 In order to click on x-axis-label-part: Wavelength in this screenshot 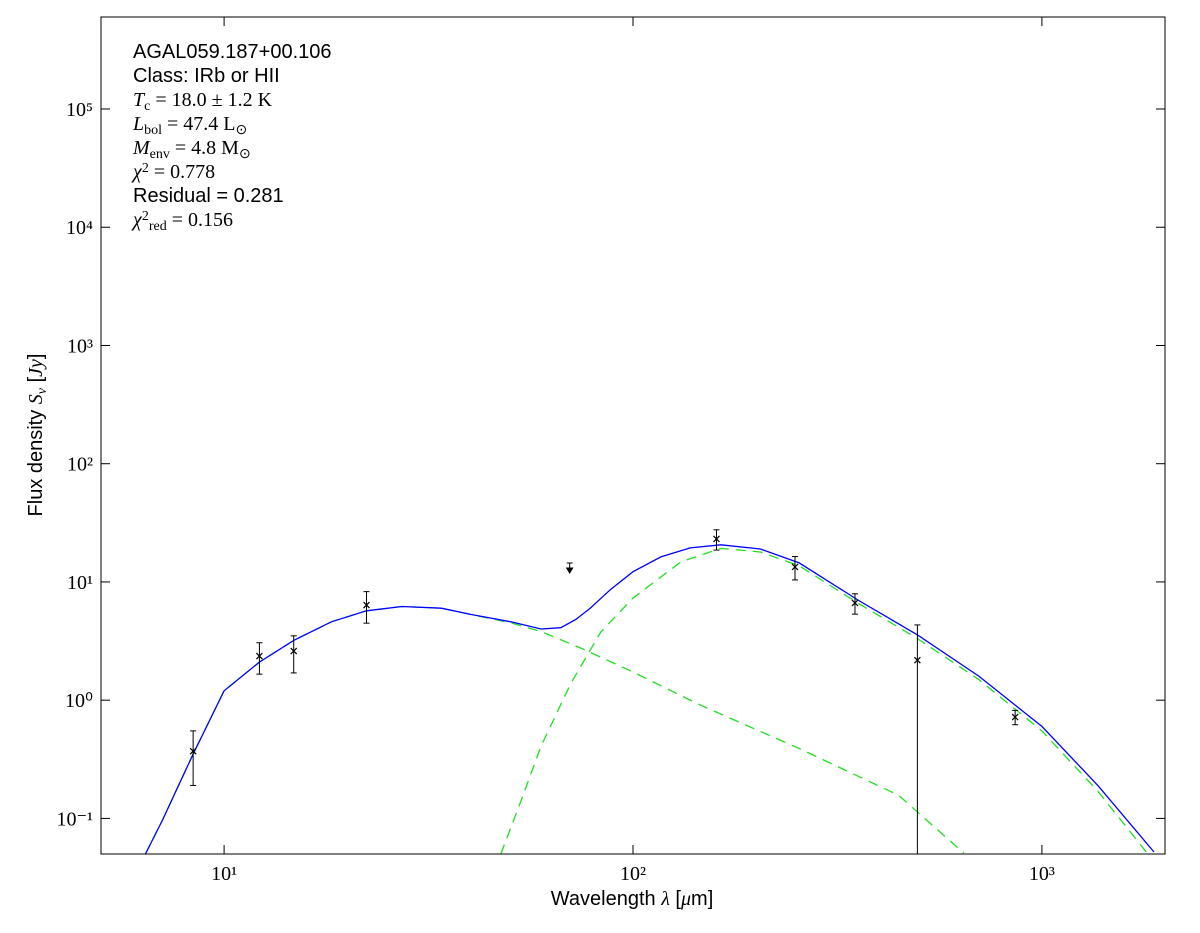, I will do `click(606, 899)`.